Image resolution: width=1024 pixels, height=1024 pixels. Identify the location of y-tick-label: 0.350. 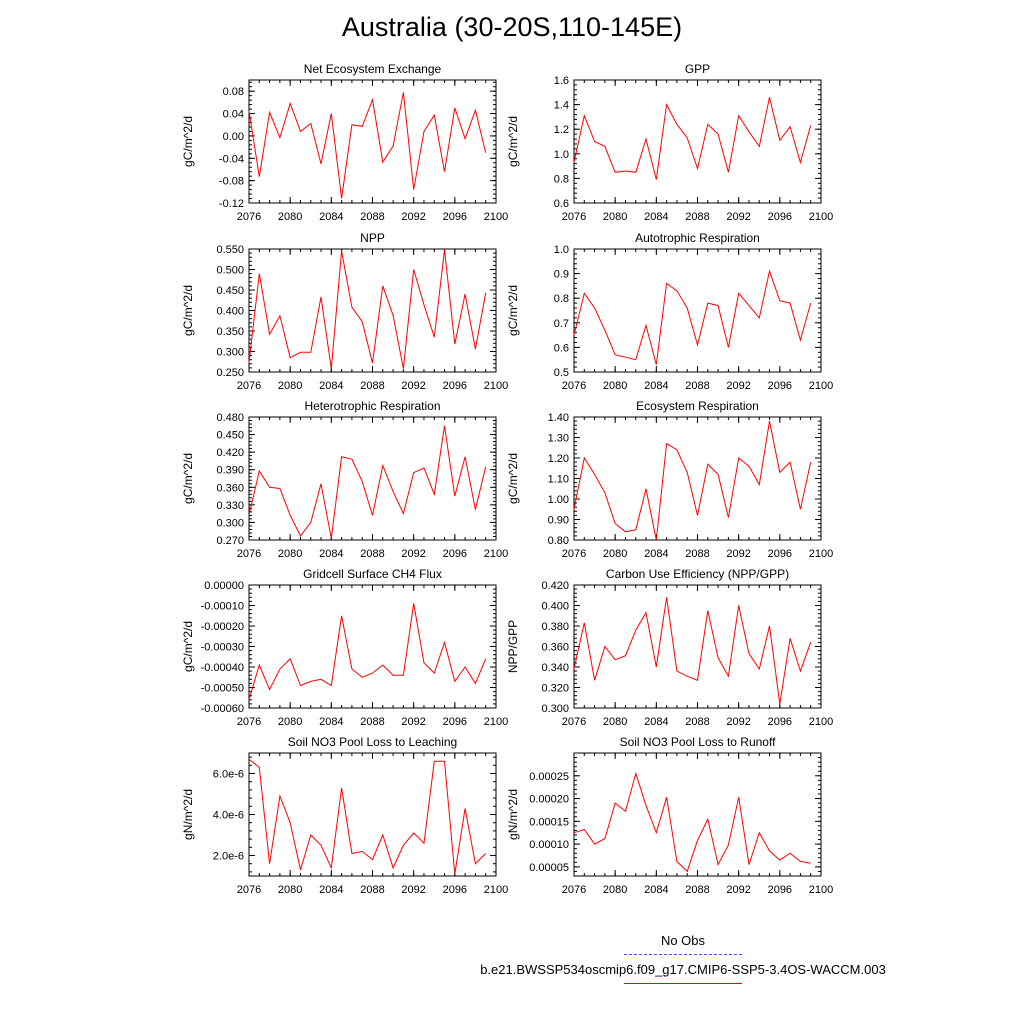
(230, 332).